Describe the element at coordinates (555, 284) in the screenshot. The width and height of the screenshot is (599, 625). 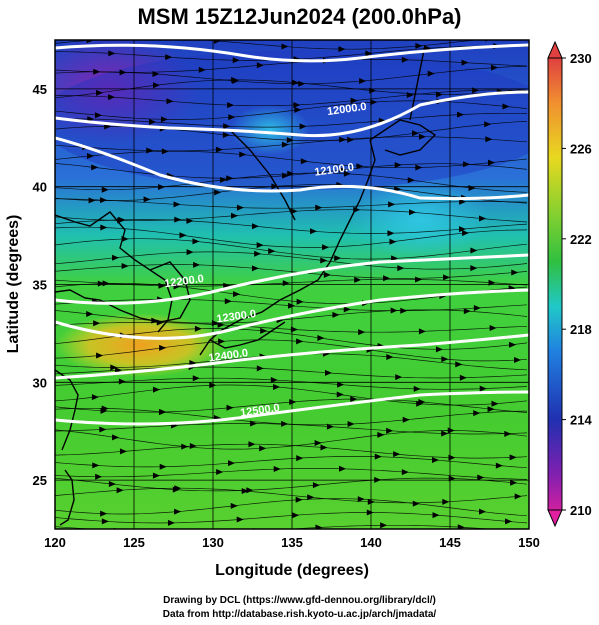
I see `colorbar-bar` at that location.